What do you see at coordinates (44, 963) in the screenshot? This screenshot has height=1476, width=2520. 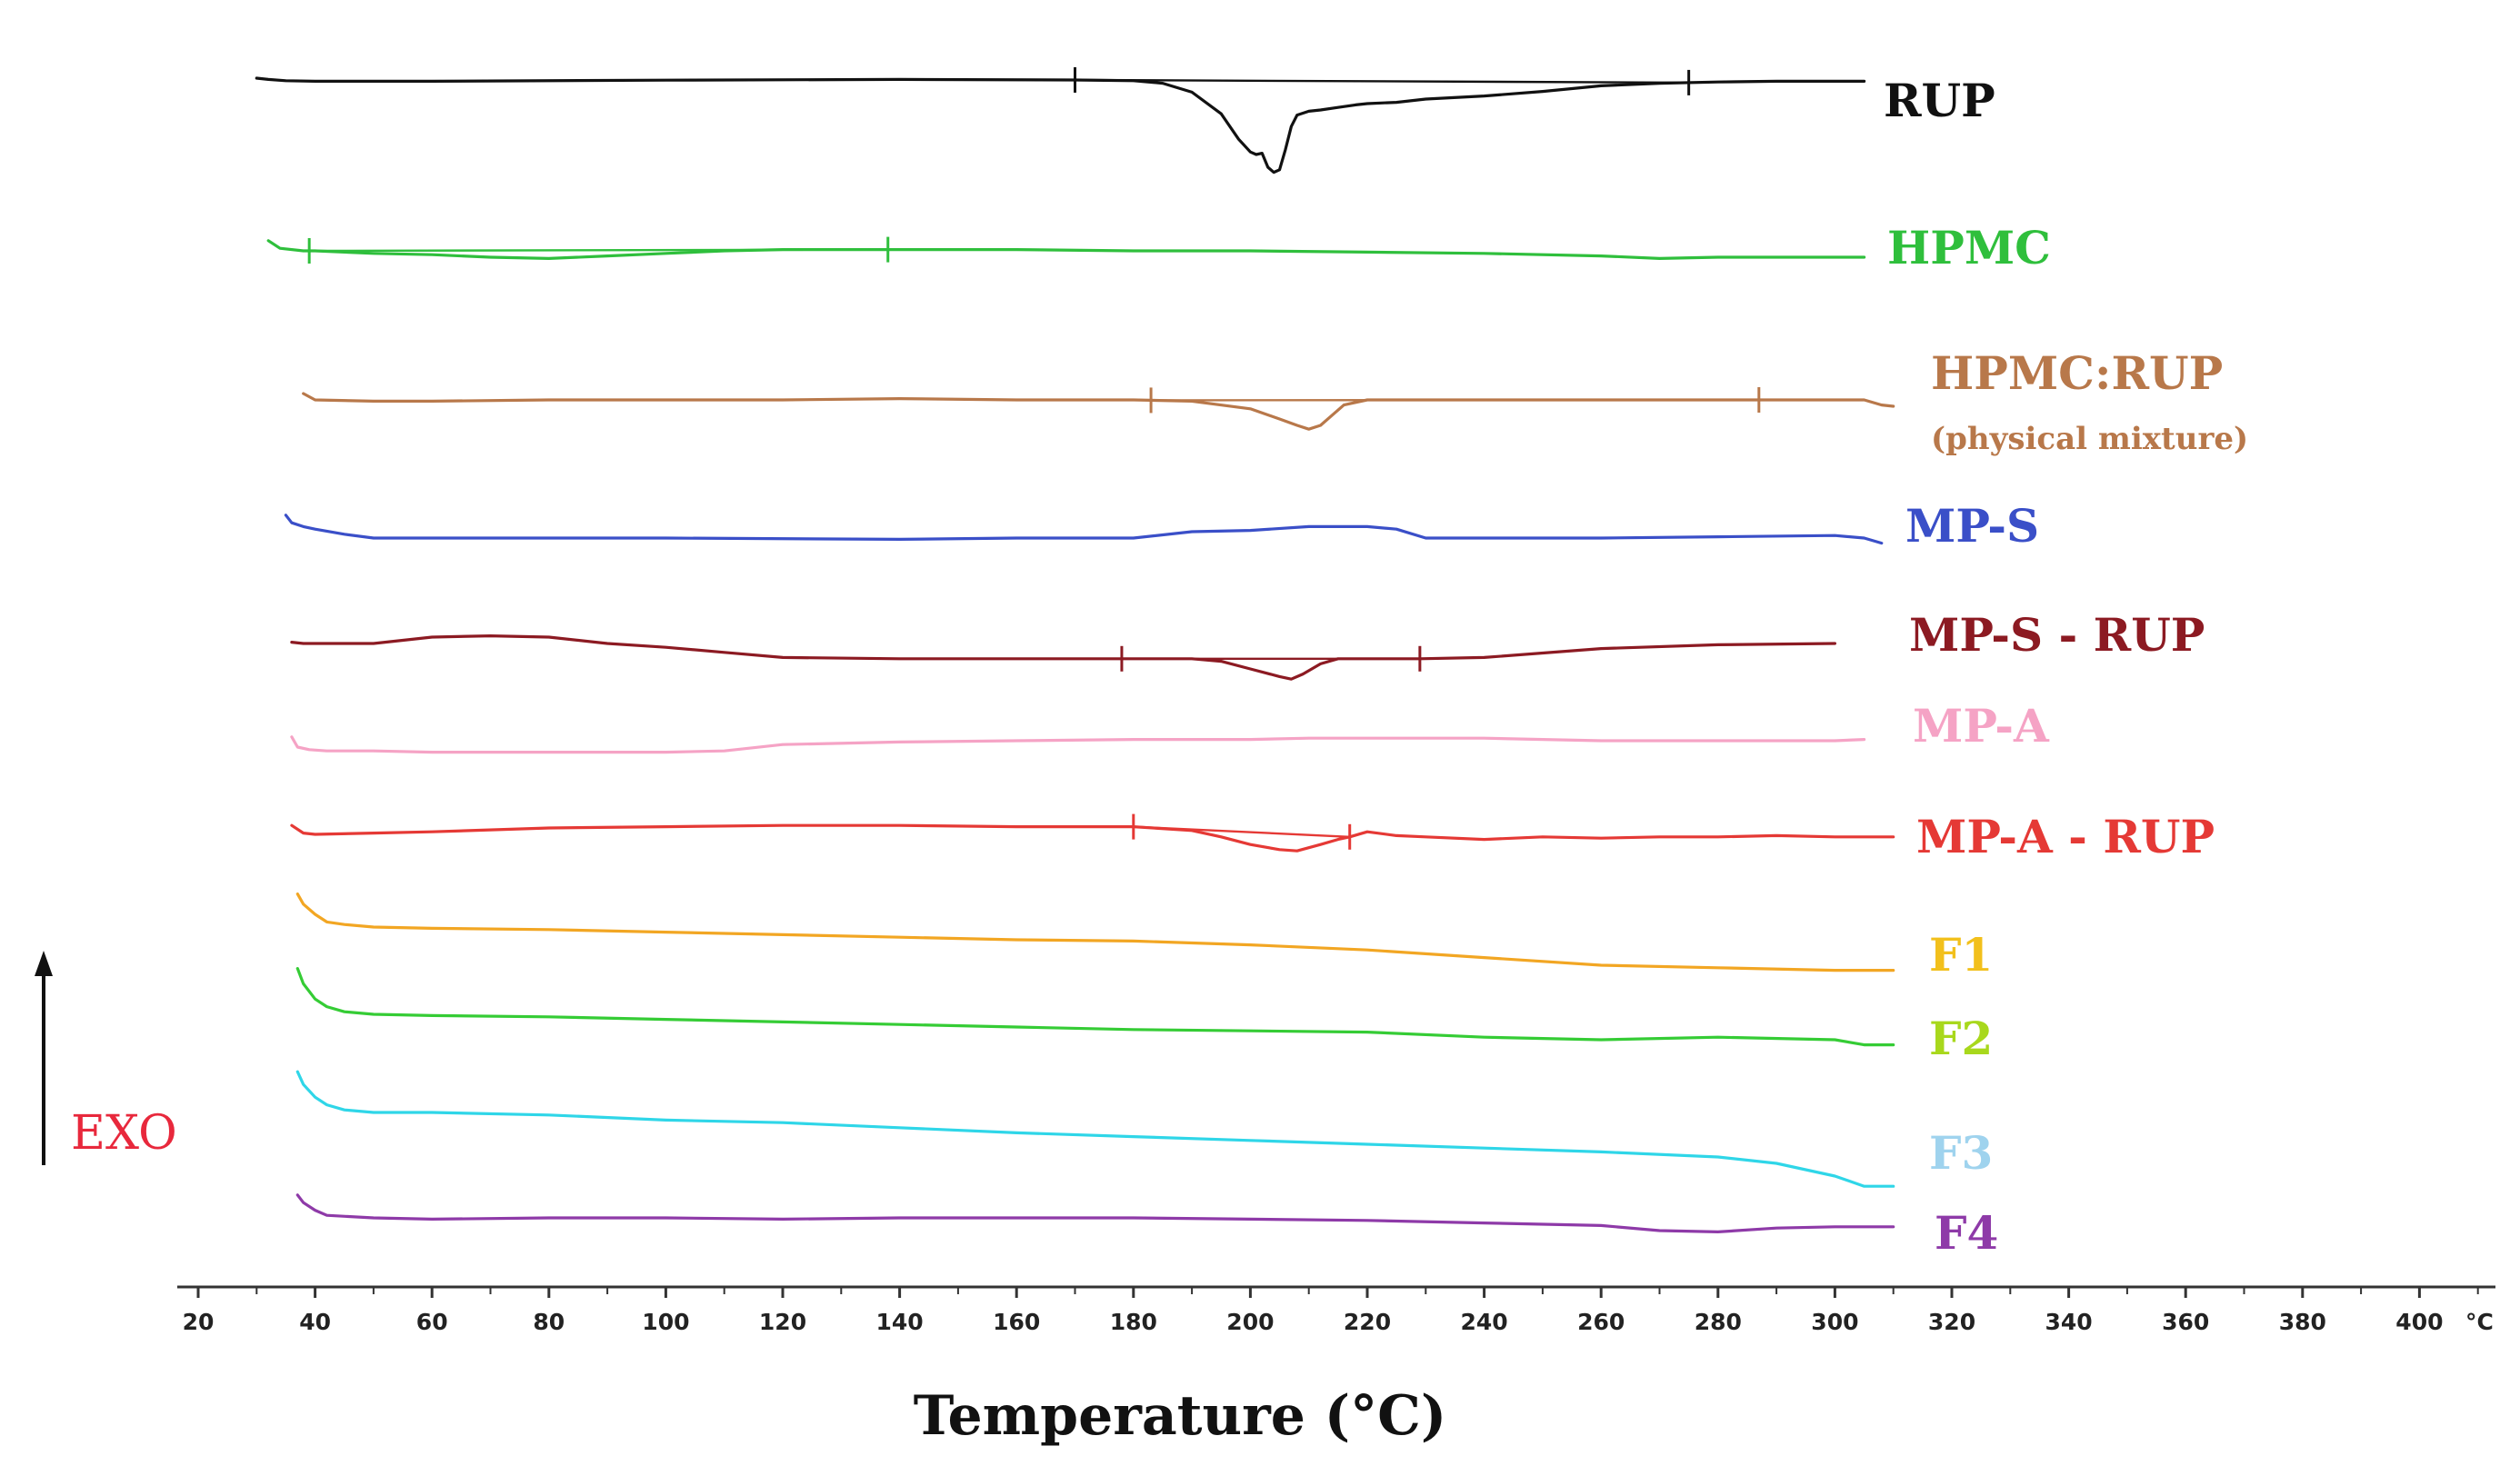 I see `exo-arrow-head` at bounding box center [44, 963].